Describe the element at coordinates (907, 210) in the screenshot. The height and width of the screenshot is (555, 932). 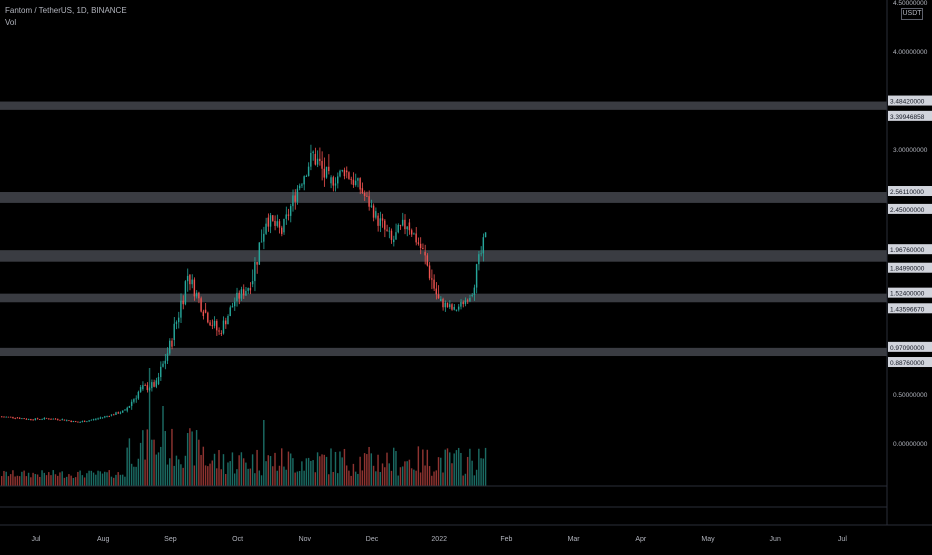
I see `zone-low-label: 2.45000000` at that location.